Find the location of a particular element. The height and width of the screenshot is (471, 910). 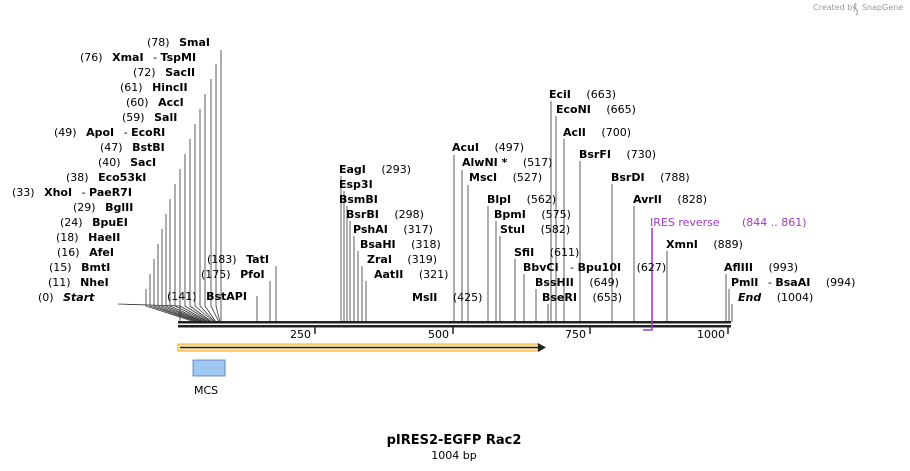

orf-arrow is located at coordinates (361, 347).